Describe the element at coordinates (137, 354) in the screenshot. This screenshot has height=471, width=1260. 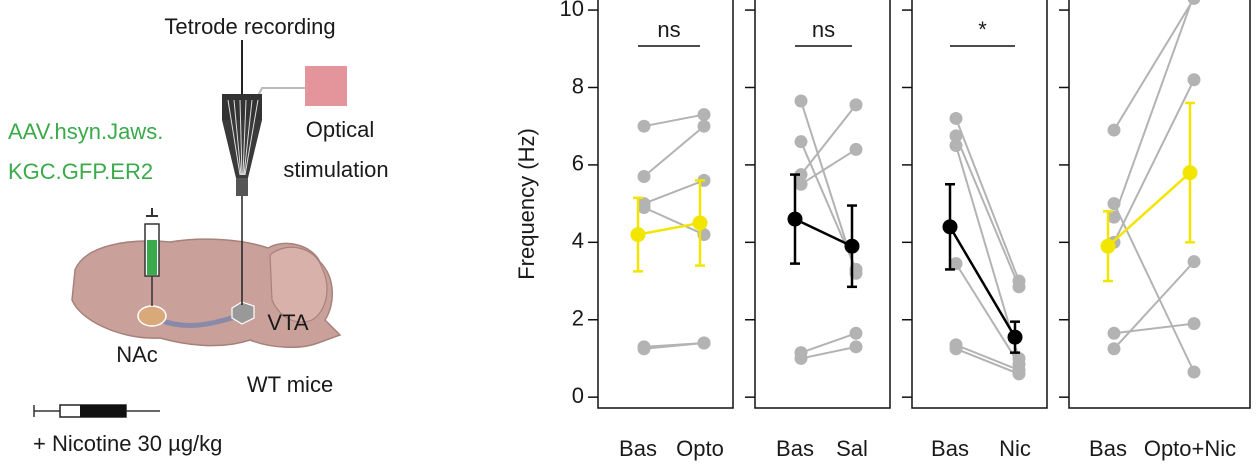
I see `nac-label: NAc` at that location.